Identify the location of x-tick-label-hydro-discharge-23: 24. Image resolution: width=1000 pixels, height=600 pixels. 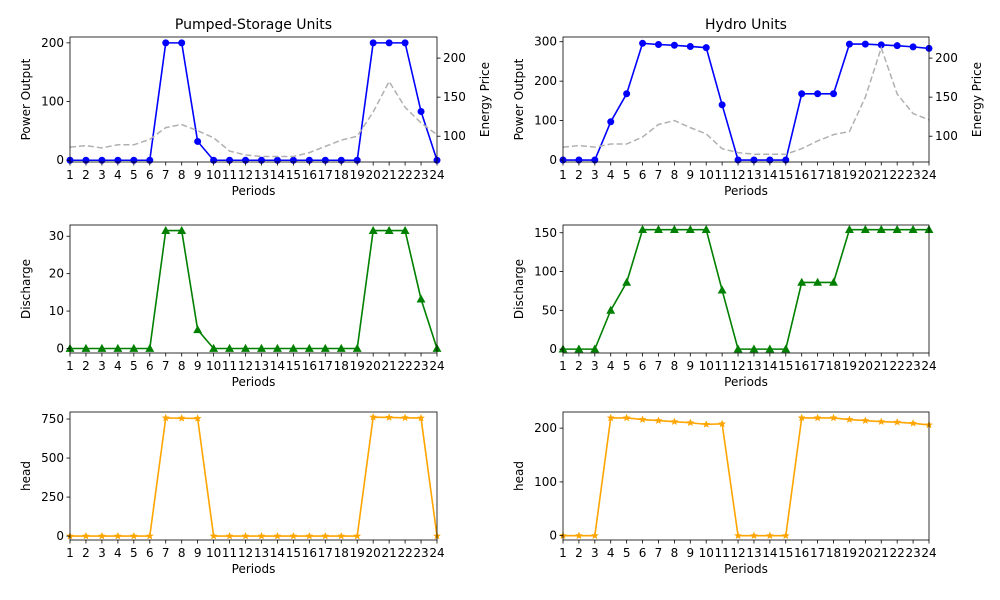
(928, 366).